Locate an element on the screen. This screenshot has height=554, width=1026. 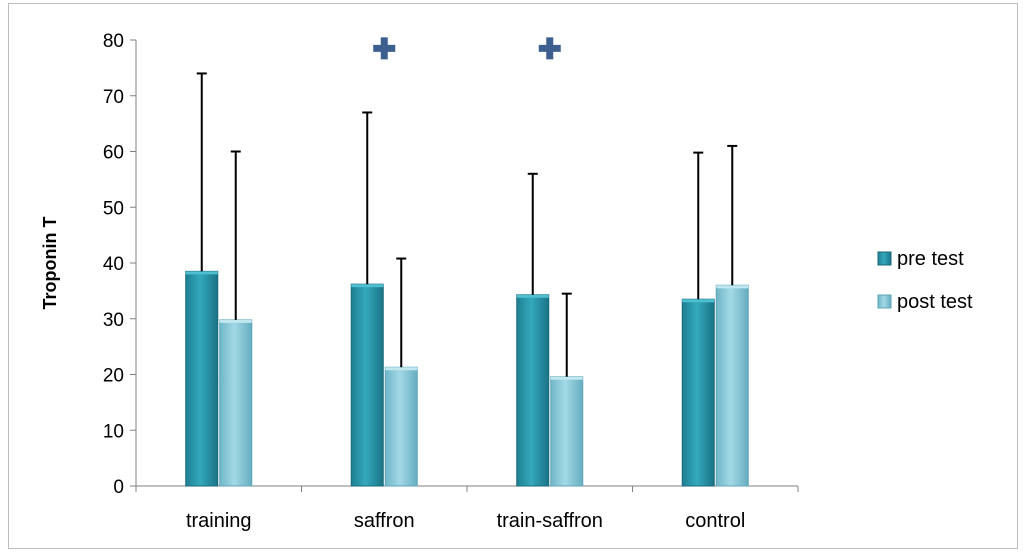
y-tick-label: 40 is located at coordinates (113, 264).